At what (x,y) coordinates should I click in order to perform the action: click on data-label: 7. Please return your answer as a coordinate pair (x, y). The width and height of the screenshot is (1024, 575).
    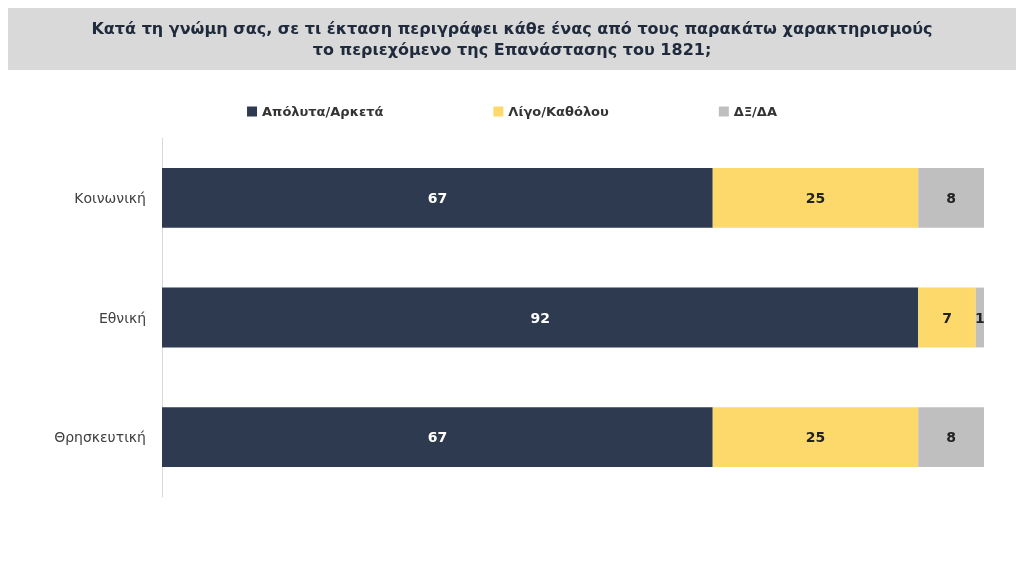
    Looking at the image, I should click on (947, 317).